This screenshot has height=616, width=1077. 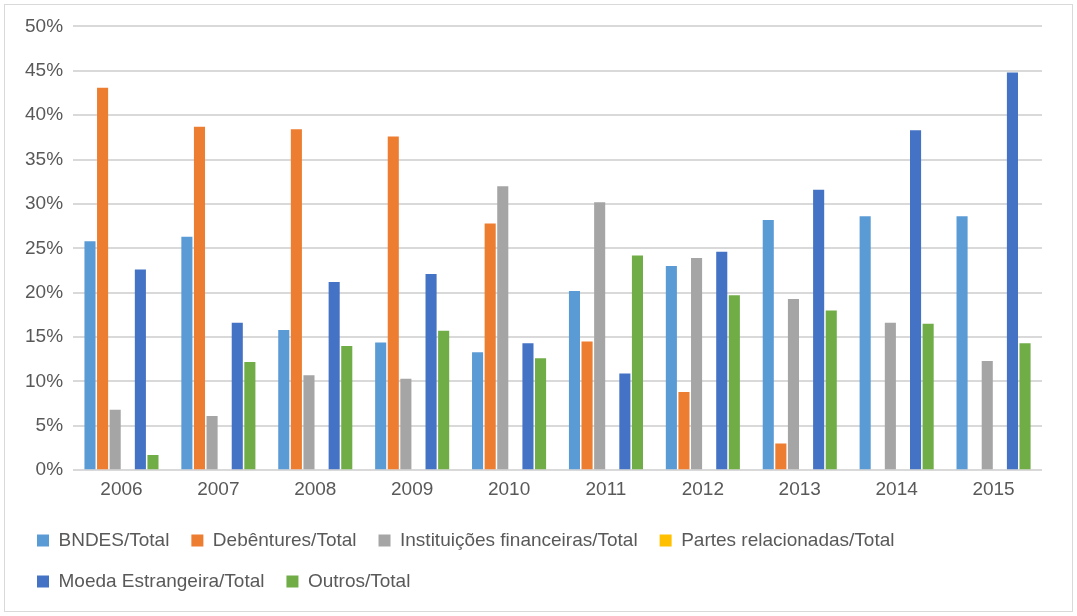 I want to click on x-tick-label: 2012, so click(x=702, y=488).